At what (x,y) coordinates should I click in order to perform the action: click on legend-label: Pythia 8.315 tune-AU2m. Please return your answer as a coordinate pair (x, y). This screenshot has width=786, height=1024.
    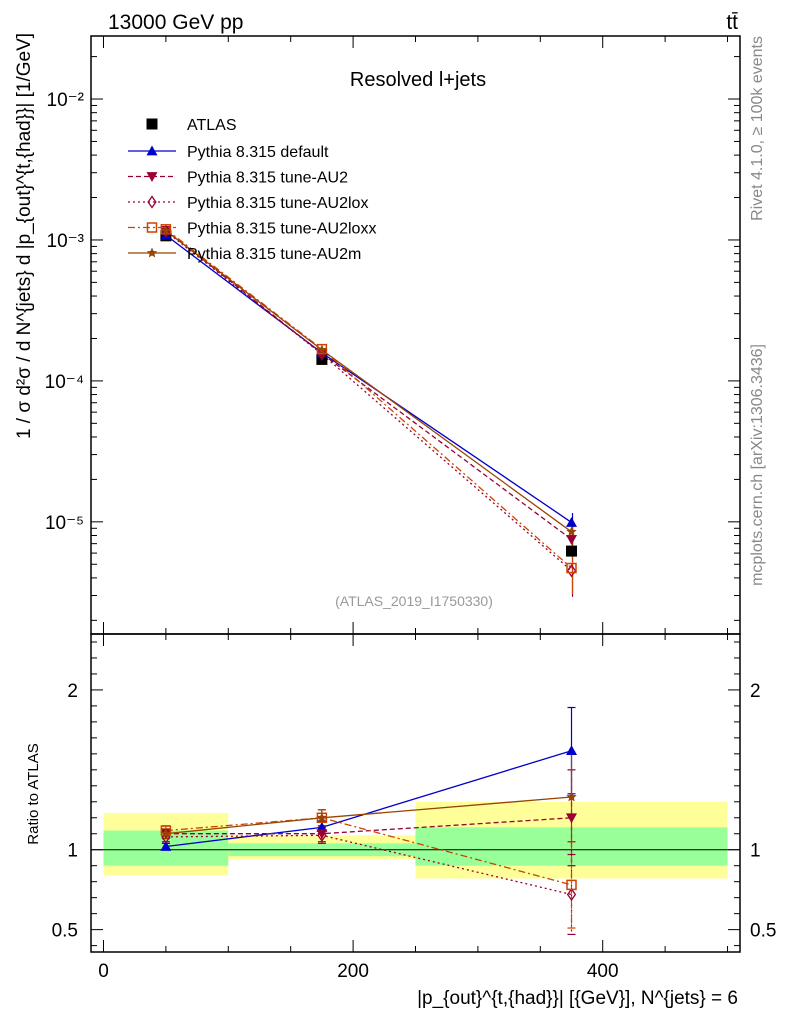
    Looking at the image, I should click on (274, 254).